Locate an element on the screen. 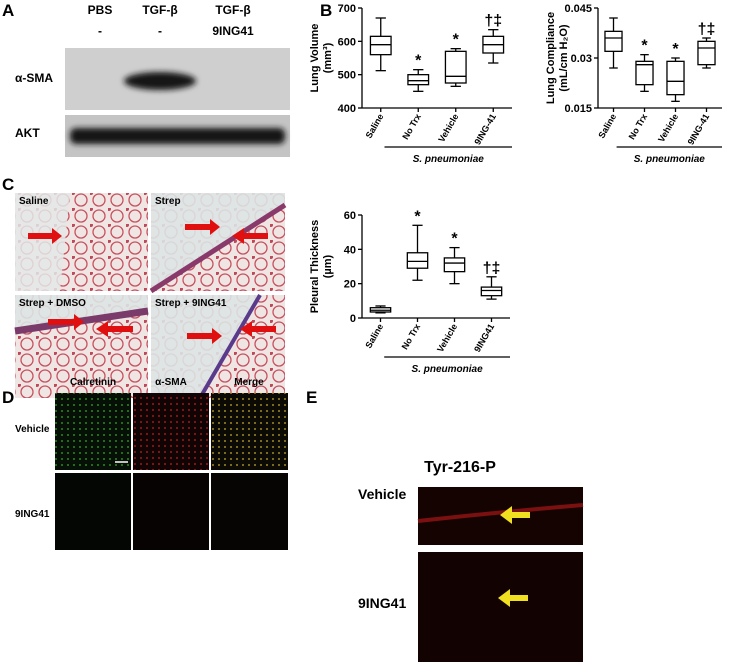  blot-row: AKT is located at coordinates (27, 133).